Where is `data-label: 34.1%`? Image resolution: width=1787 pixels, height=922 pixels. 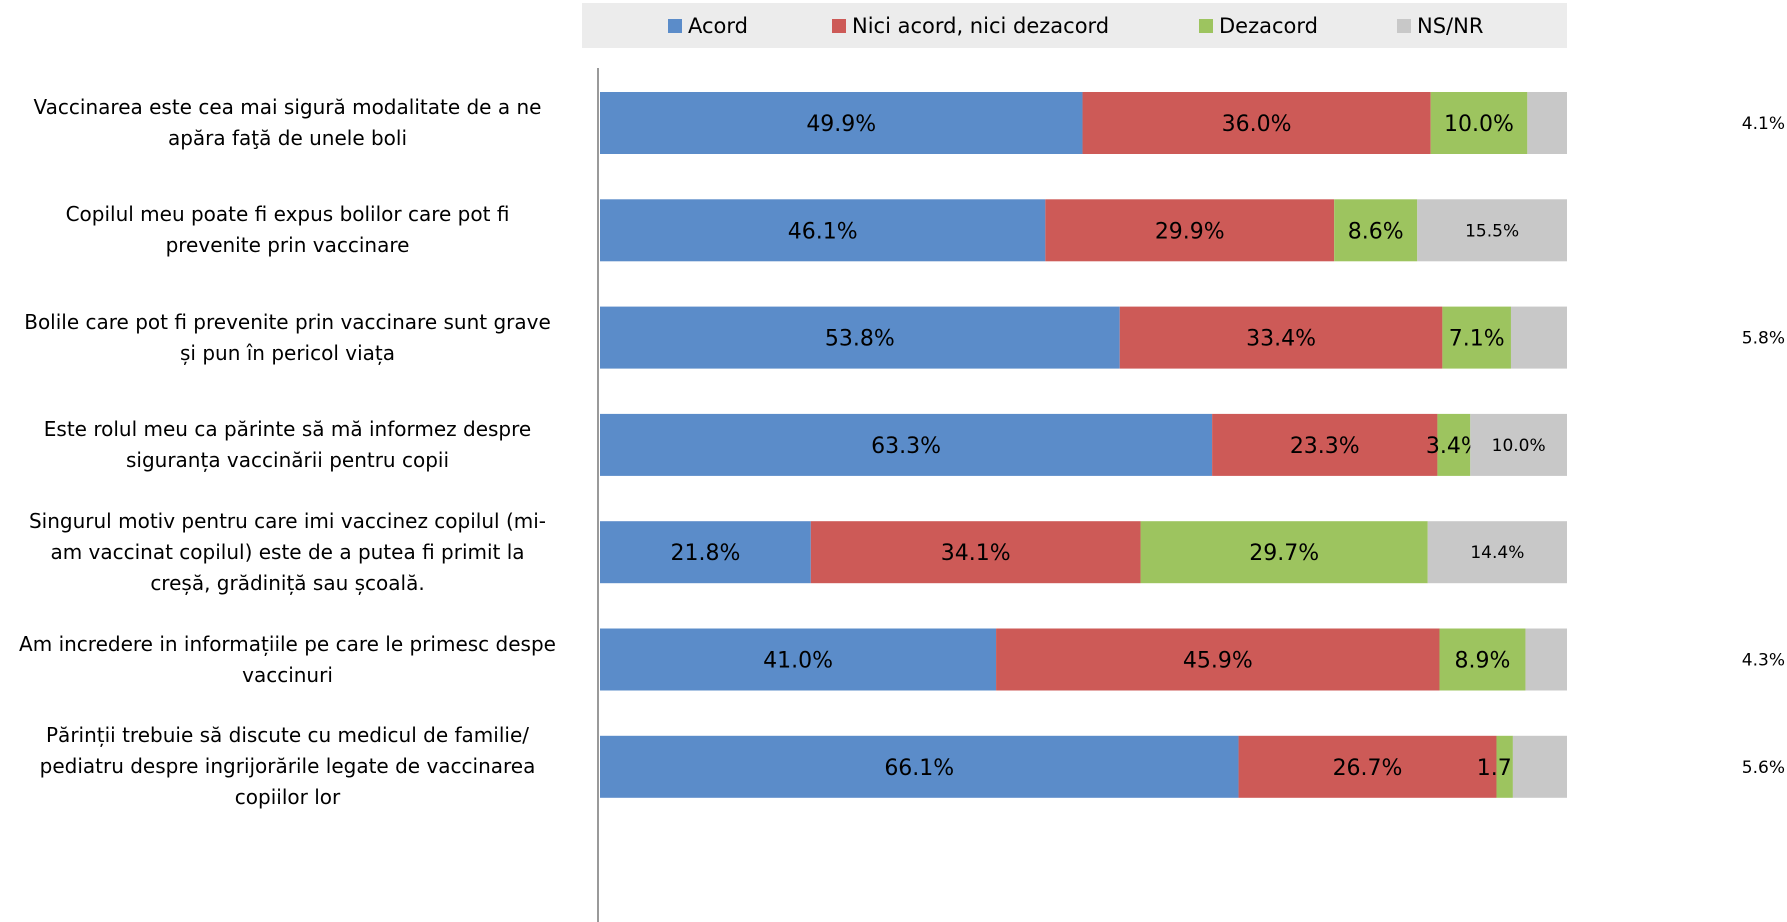
data-label: 34.1% is located at coordinates (976, 553).